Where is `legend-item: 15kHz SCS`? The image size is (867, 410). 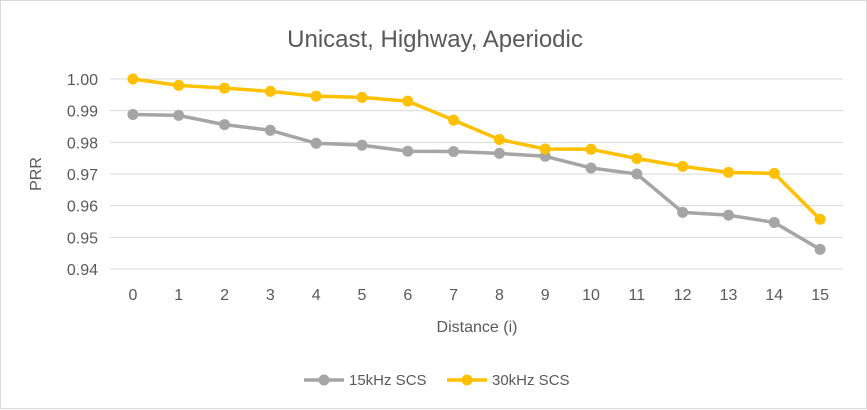
legend-item: 15kHz SCS is located at coordinates (365, 380).